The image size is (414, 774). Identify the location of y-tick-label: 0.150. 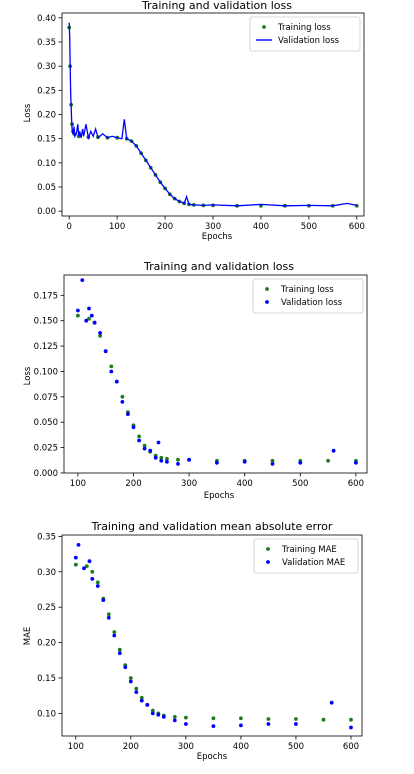
(46, 322).